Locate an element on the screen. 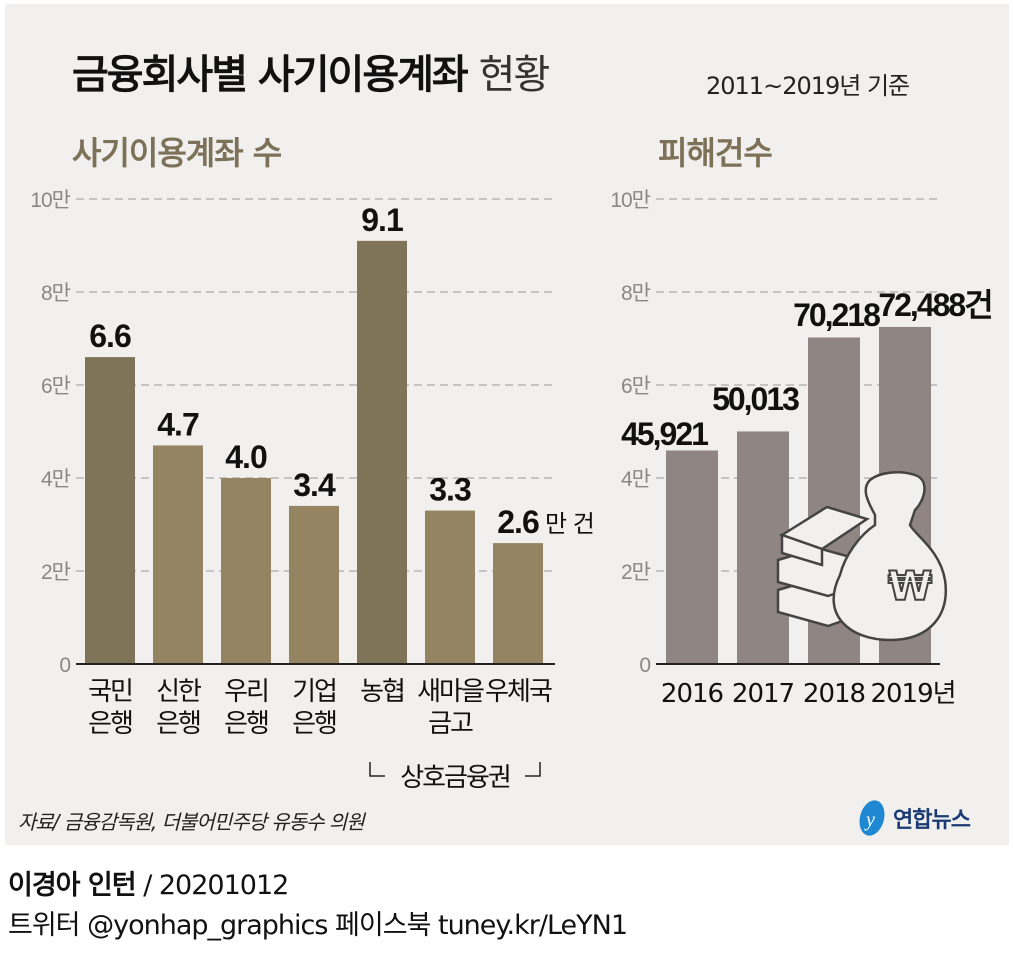  yonhap-logo: y 연합뉴스 is located at coordinates (913, 818).